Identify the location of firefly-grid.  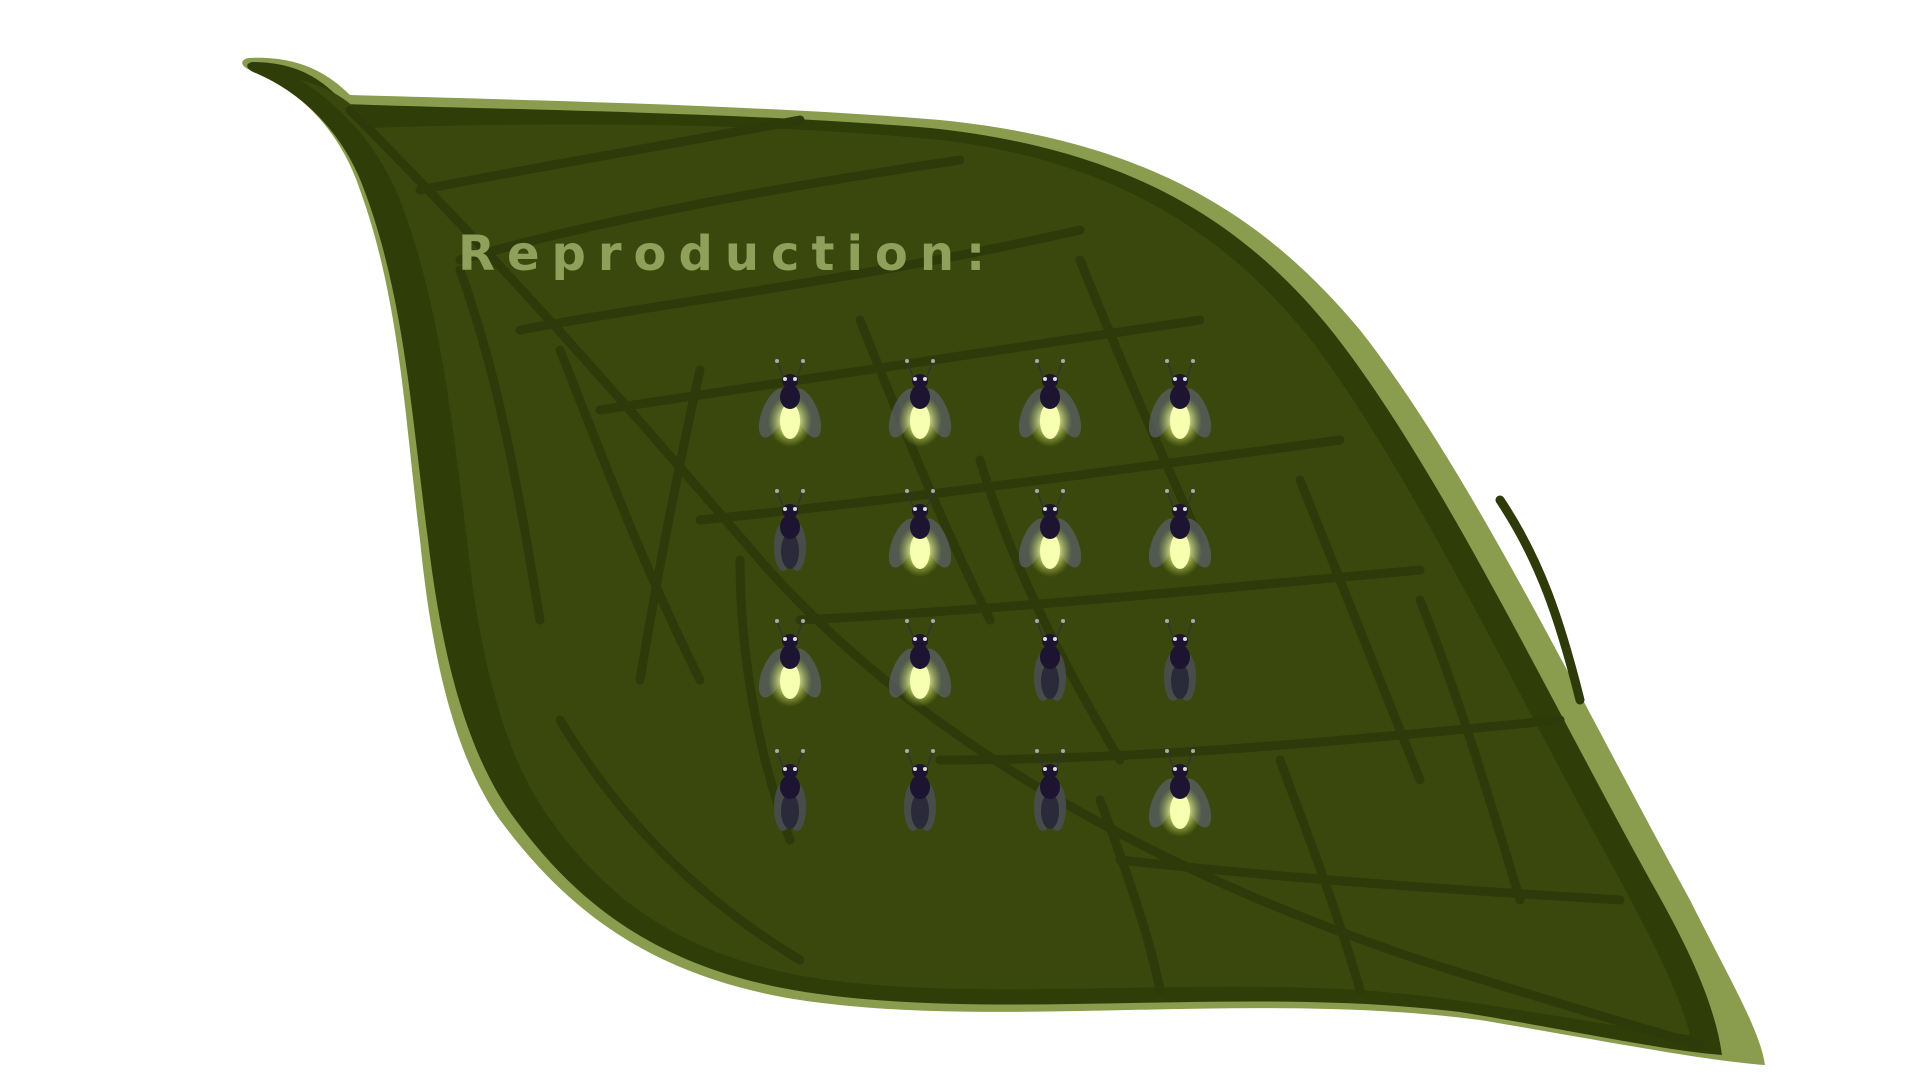
(1005, 605).